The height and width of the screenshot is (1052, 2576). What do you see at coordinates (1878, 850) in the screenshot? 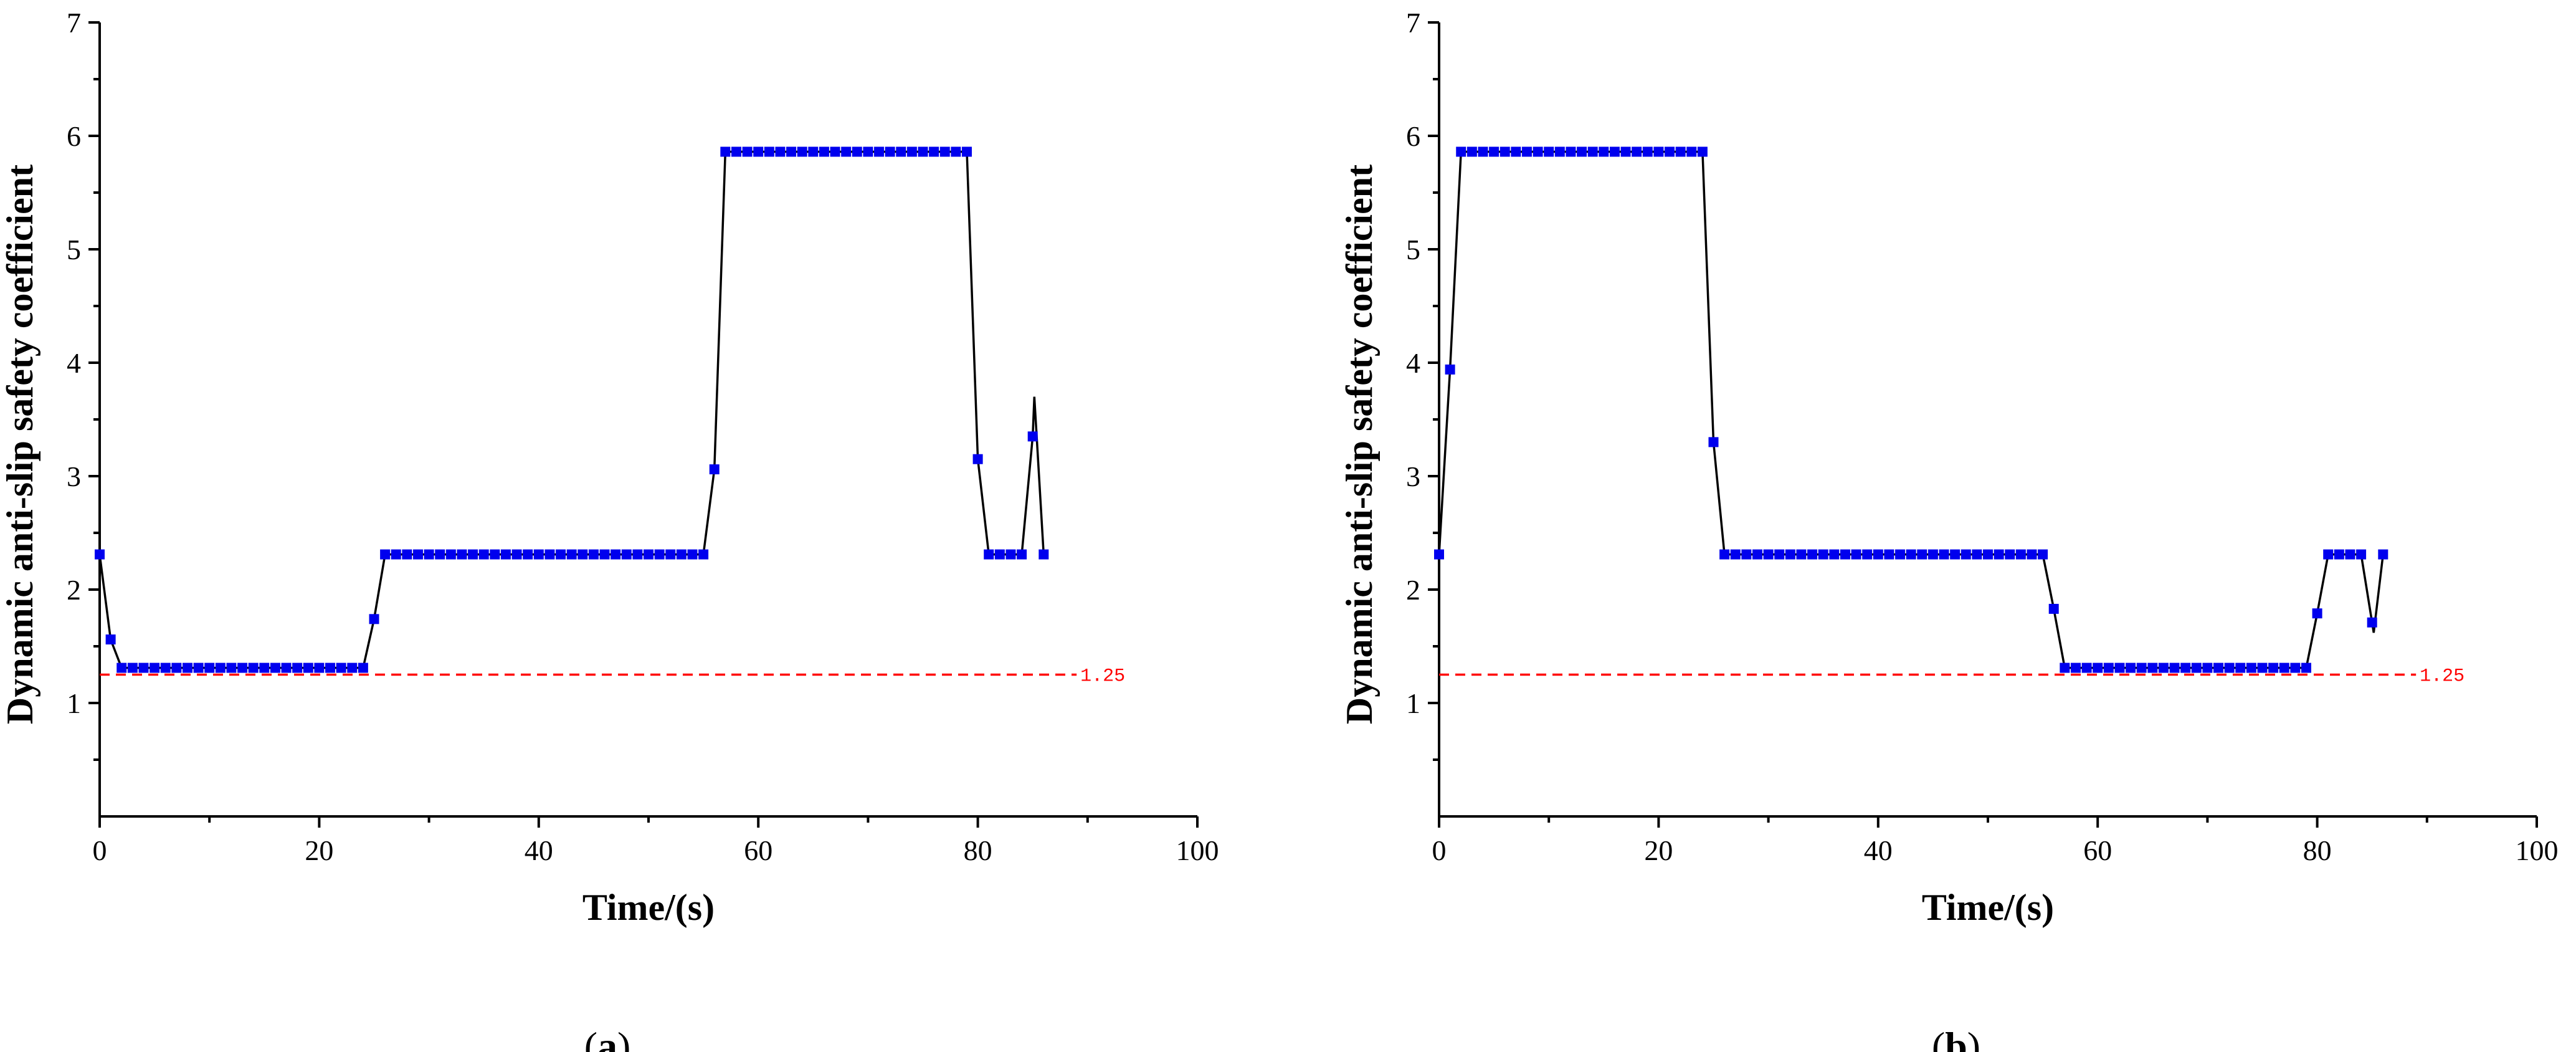
I see `x-tick-label: 40` at bounding box center [1878, 850].